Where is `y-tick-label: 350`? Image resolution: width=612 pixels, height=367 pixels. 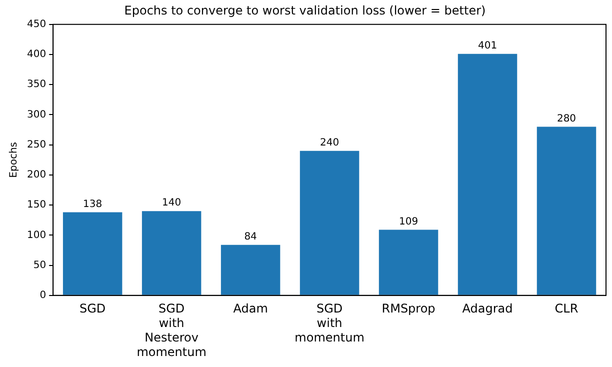
y-tick-label: 350 is located at coordinates (36, 84).